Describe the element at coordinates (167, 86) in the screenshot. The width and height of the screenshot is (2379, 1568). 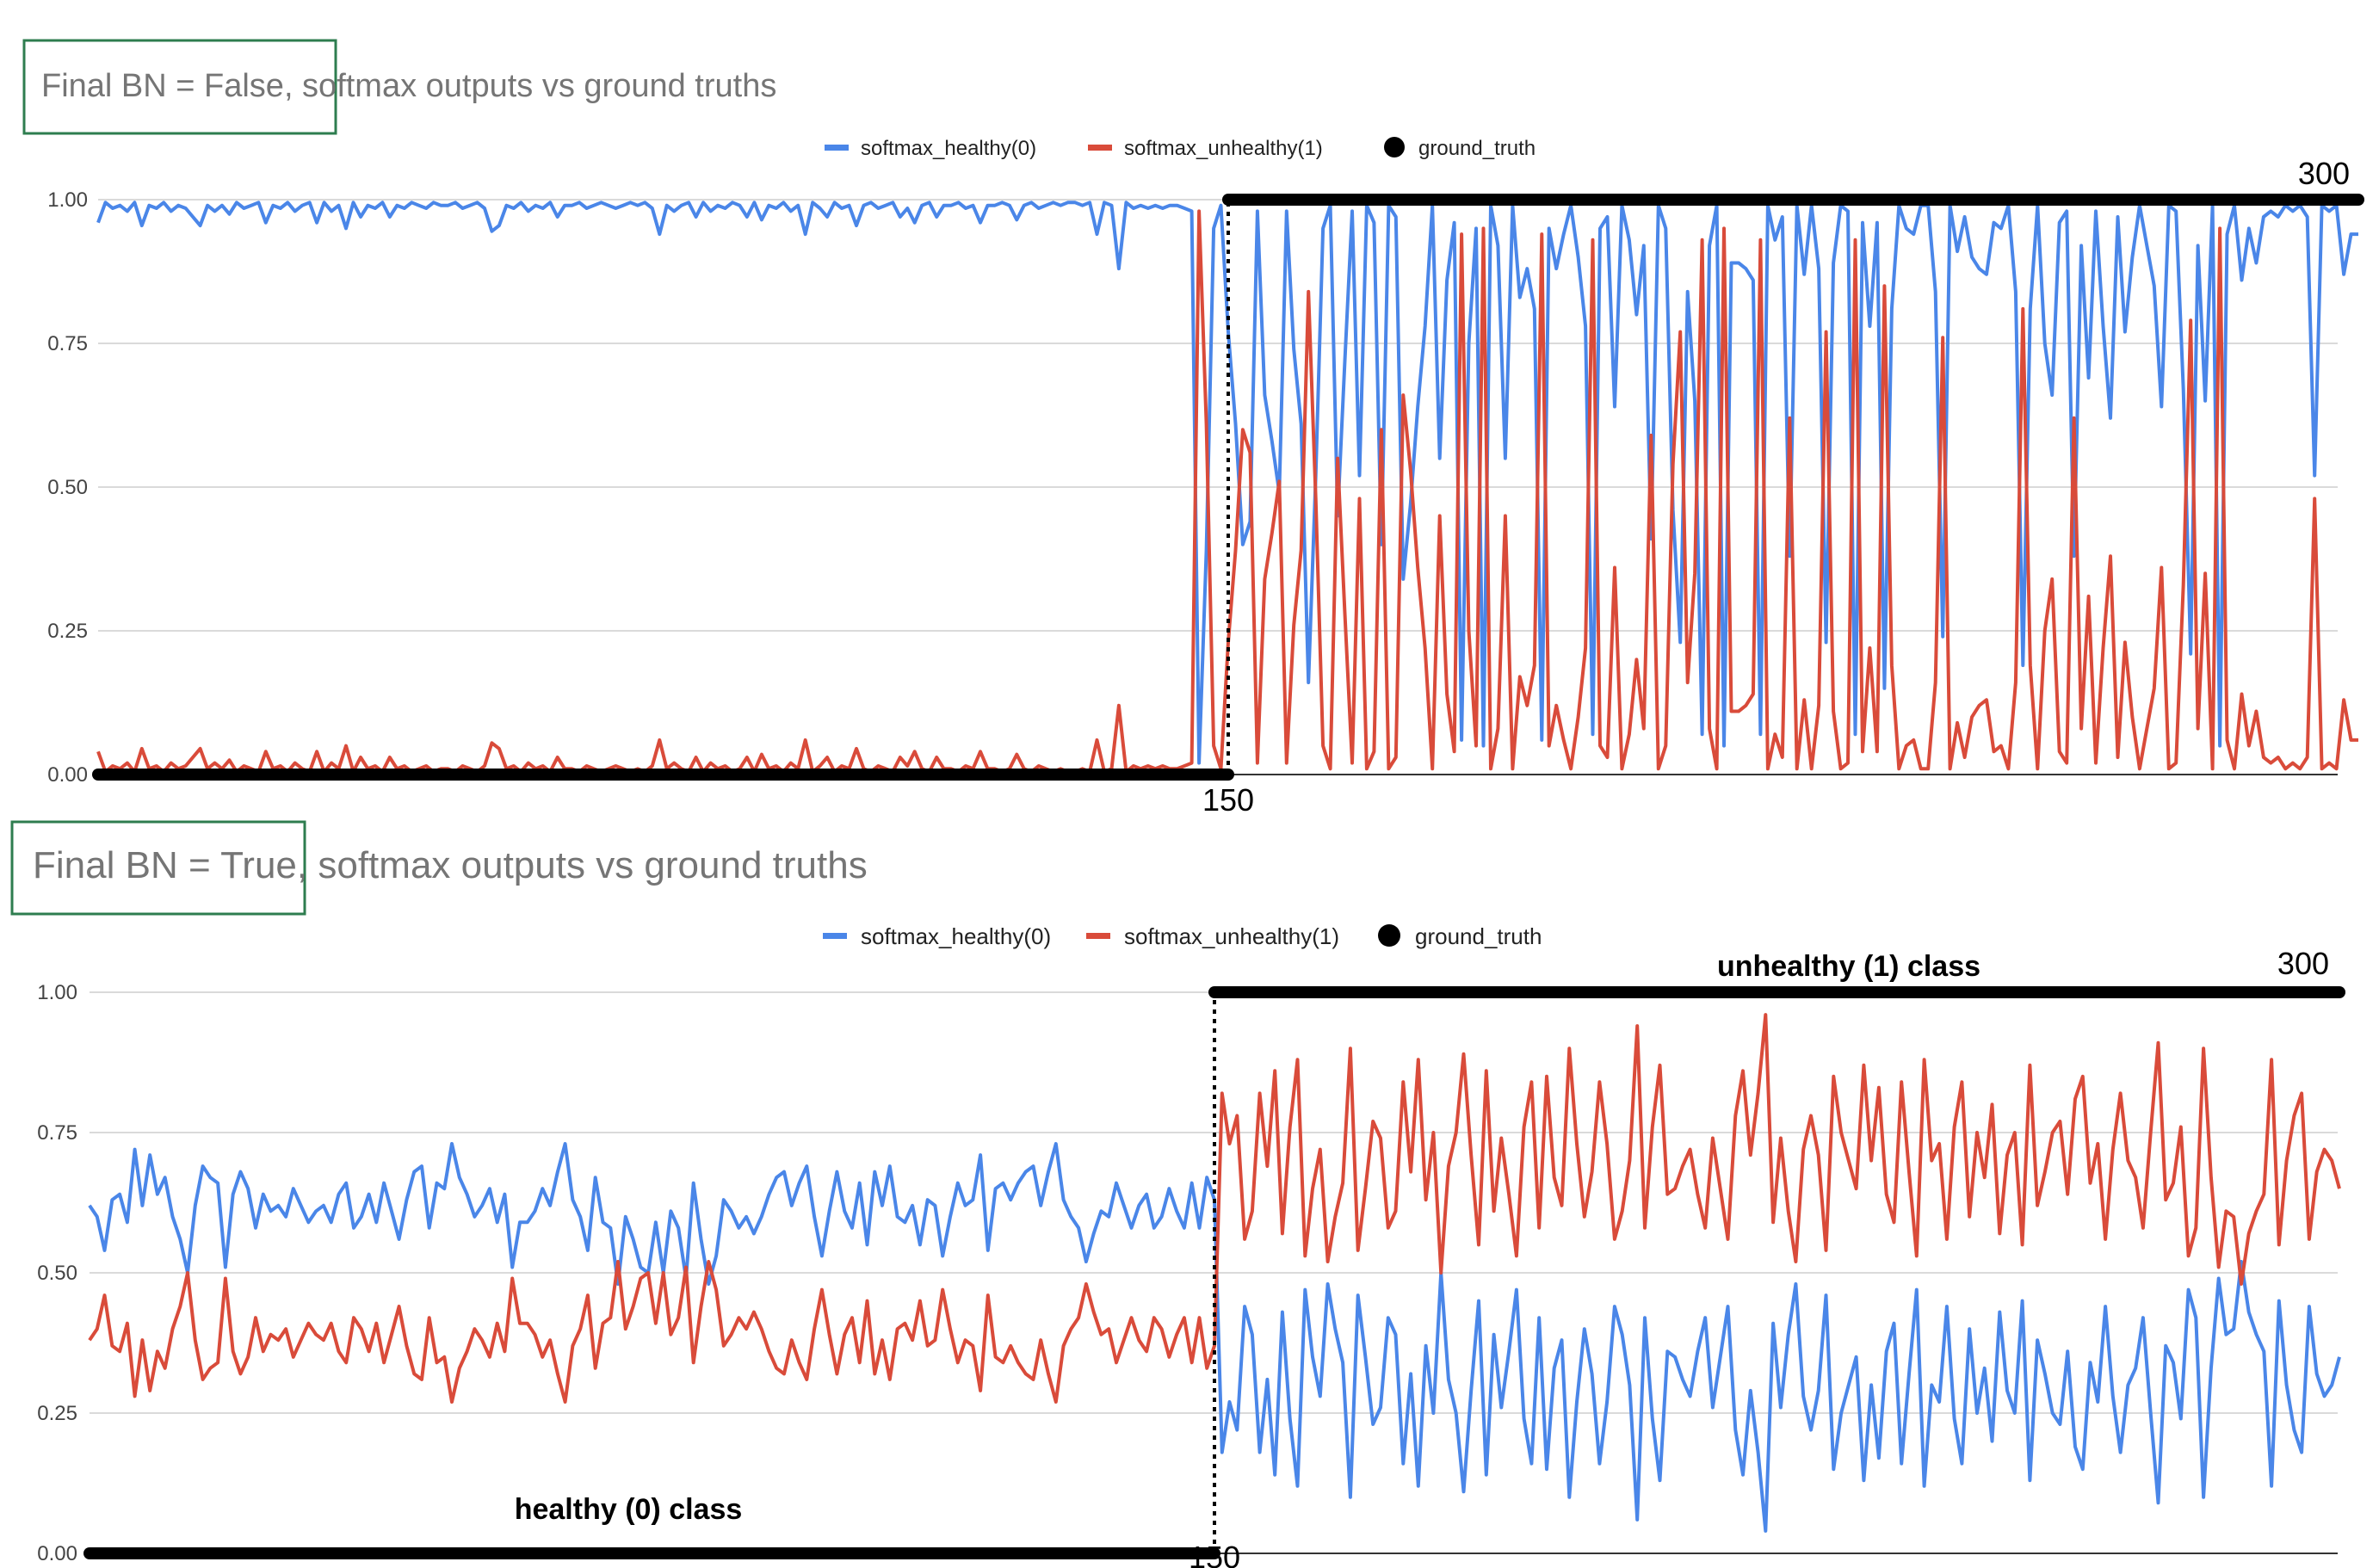
I see `chart-title-prefix: Final BN = False,` at that location.